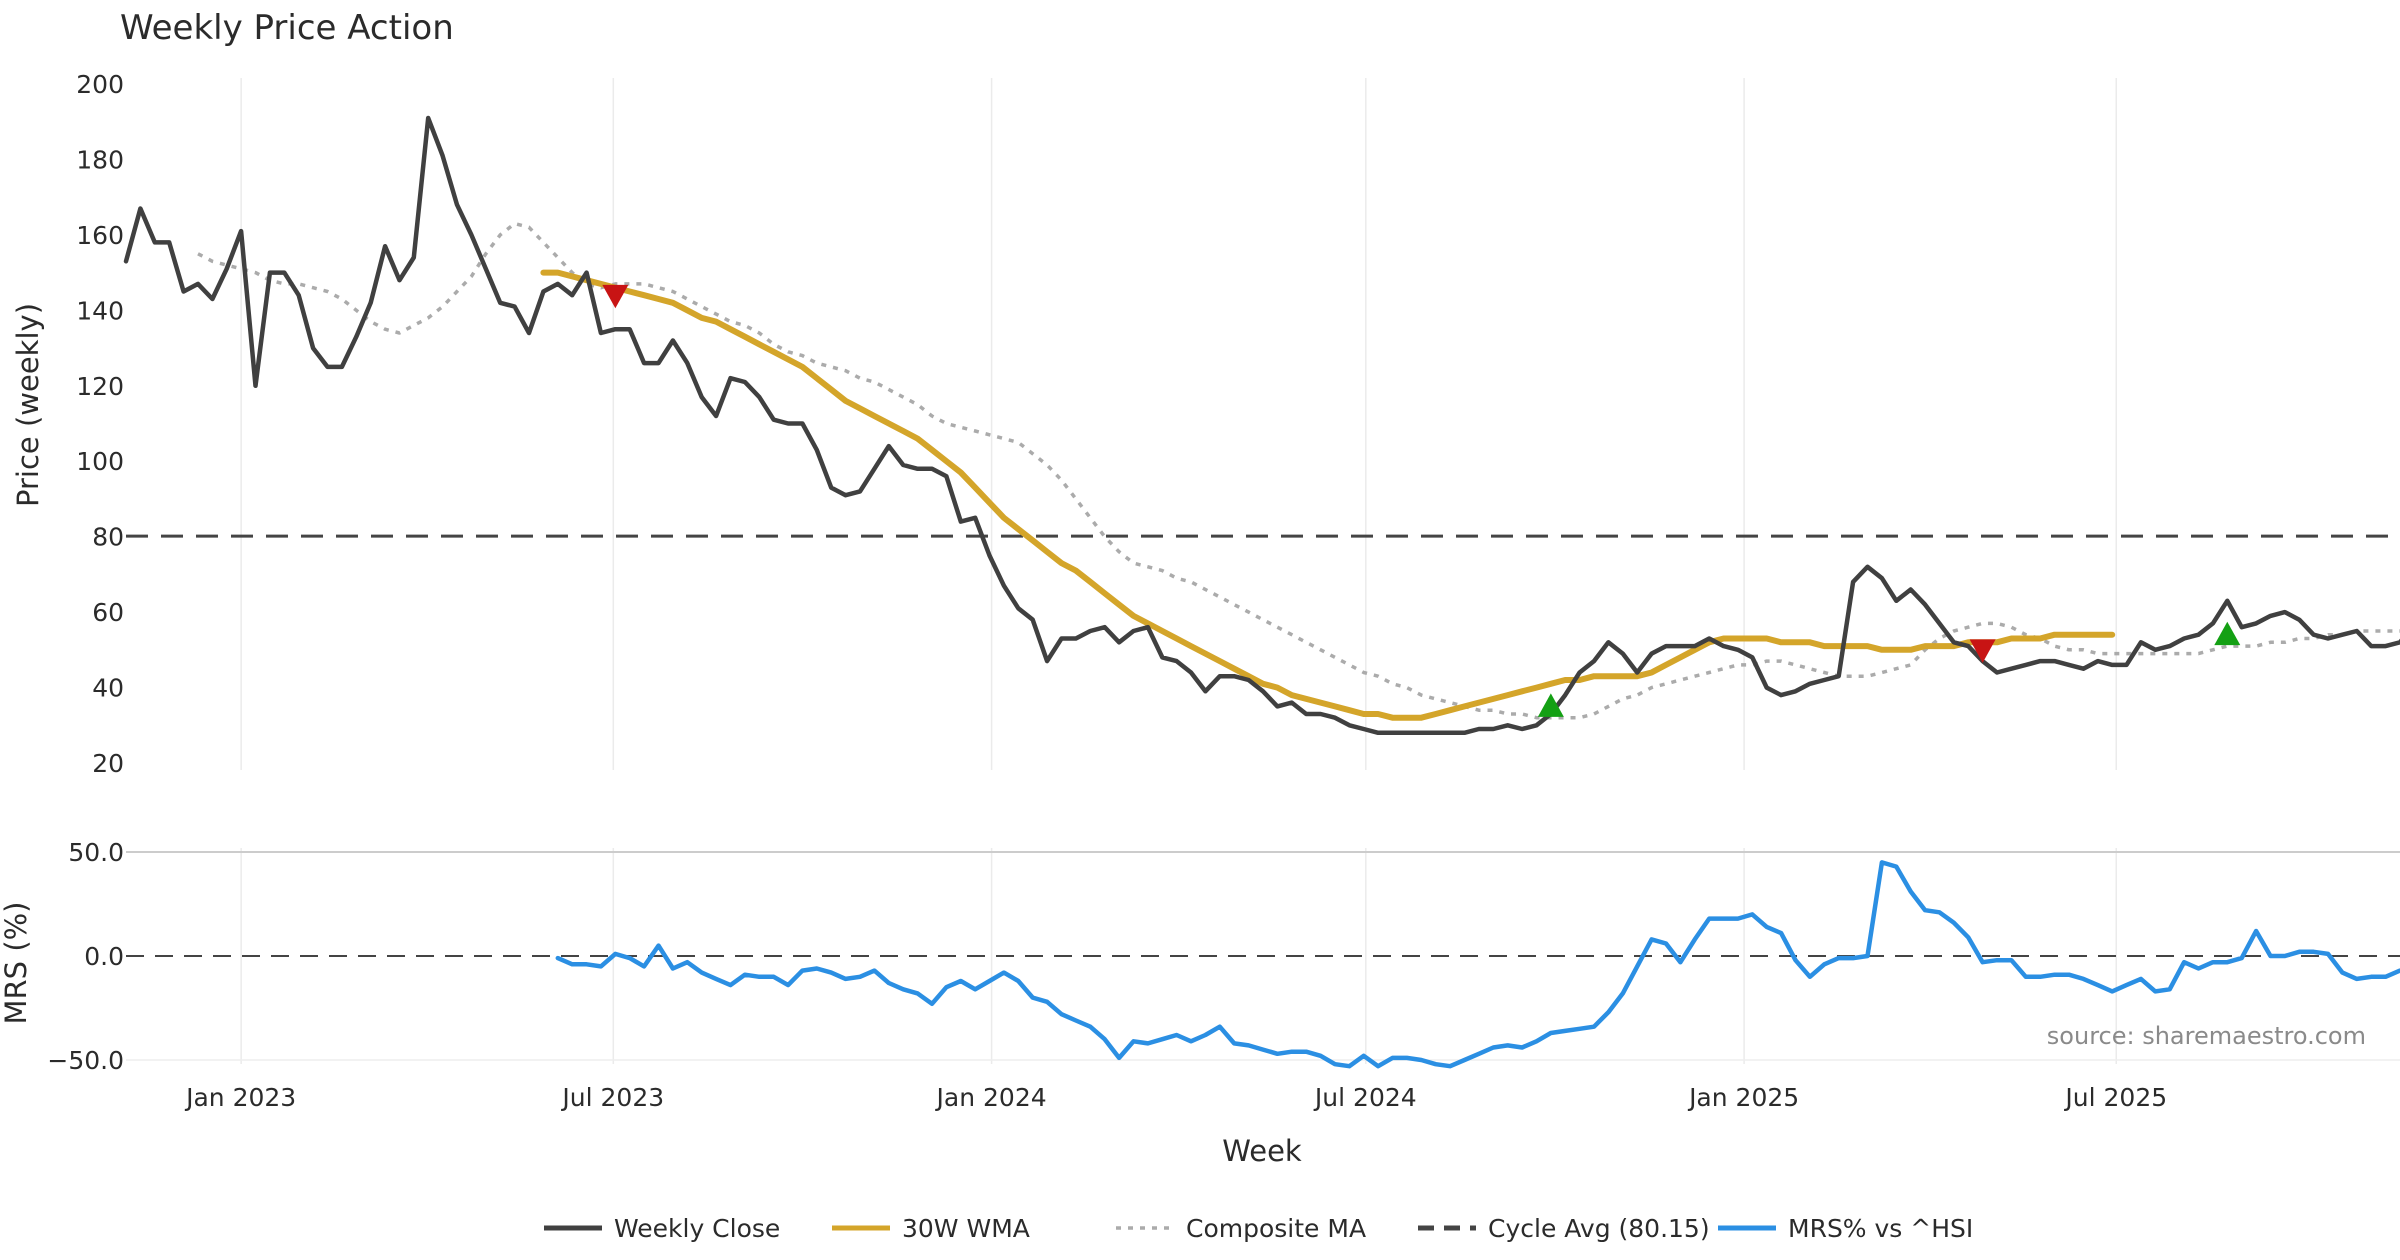 Image resolution: width=2400 pixels, height=1260 pixels. Describe the element at coordinates (28, 405) in the screenshot. I see `y-axis-title-price: Price (weekly)` at that location.